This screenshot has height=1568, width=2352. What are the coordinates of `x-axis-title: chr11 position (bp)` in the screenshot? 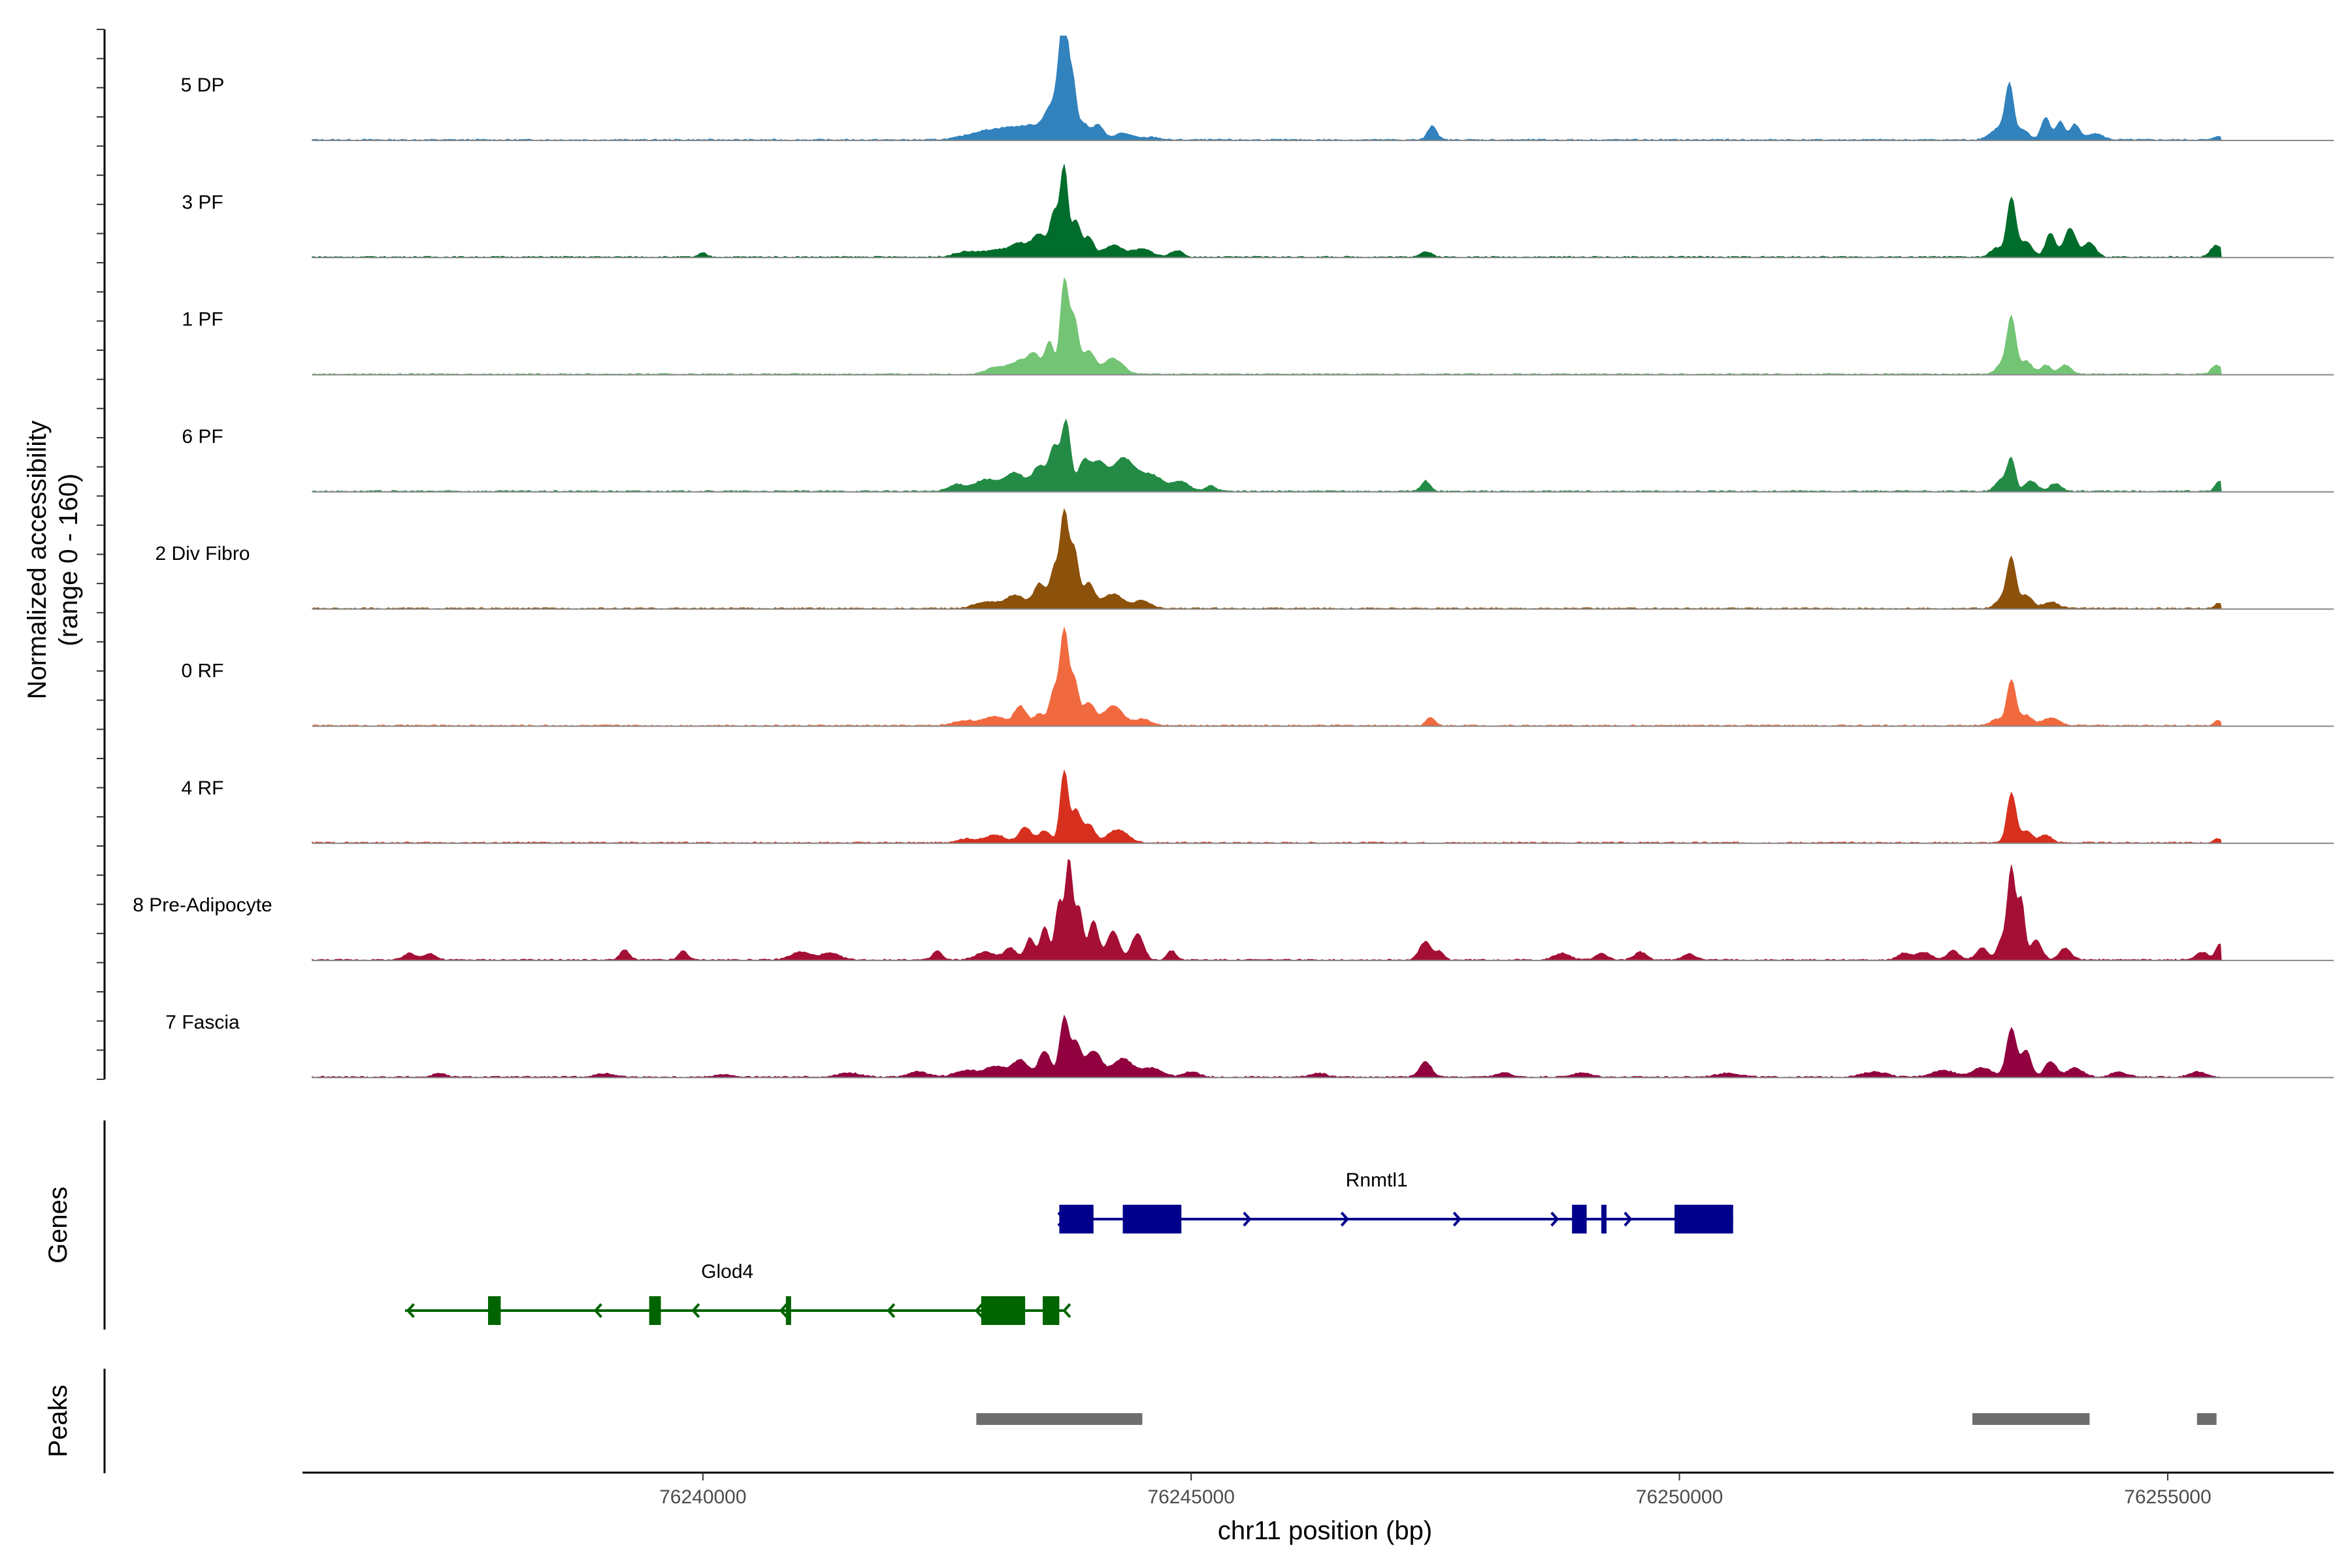 It's located at (1325, 1530).